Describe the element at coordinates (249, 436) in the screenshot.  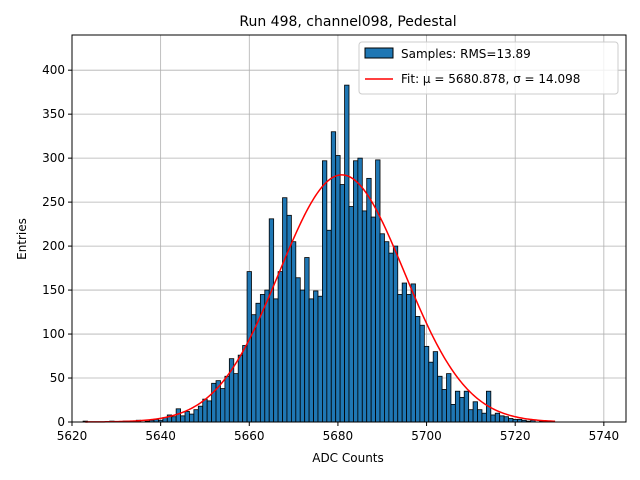
I see `x-tick-label: 5660` at that location.